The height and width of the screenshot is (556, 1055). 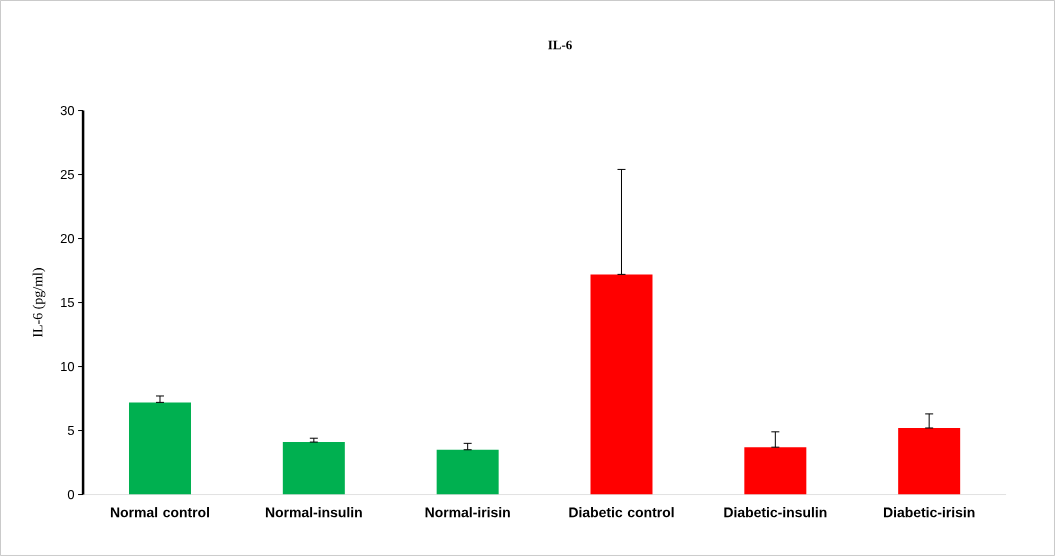 What do you see at coordinates (159, 512) in the screenshot?
I see `x-tick-label: Normal control` at bounding box center [159, 512].